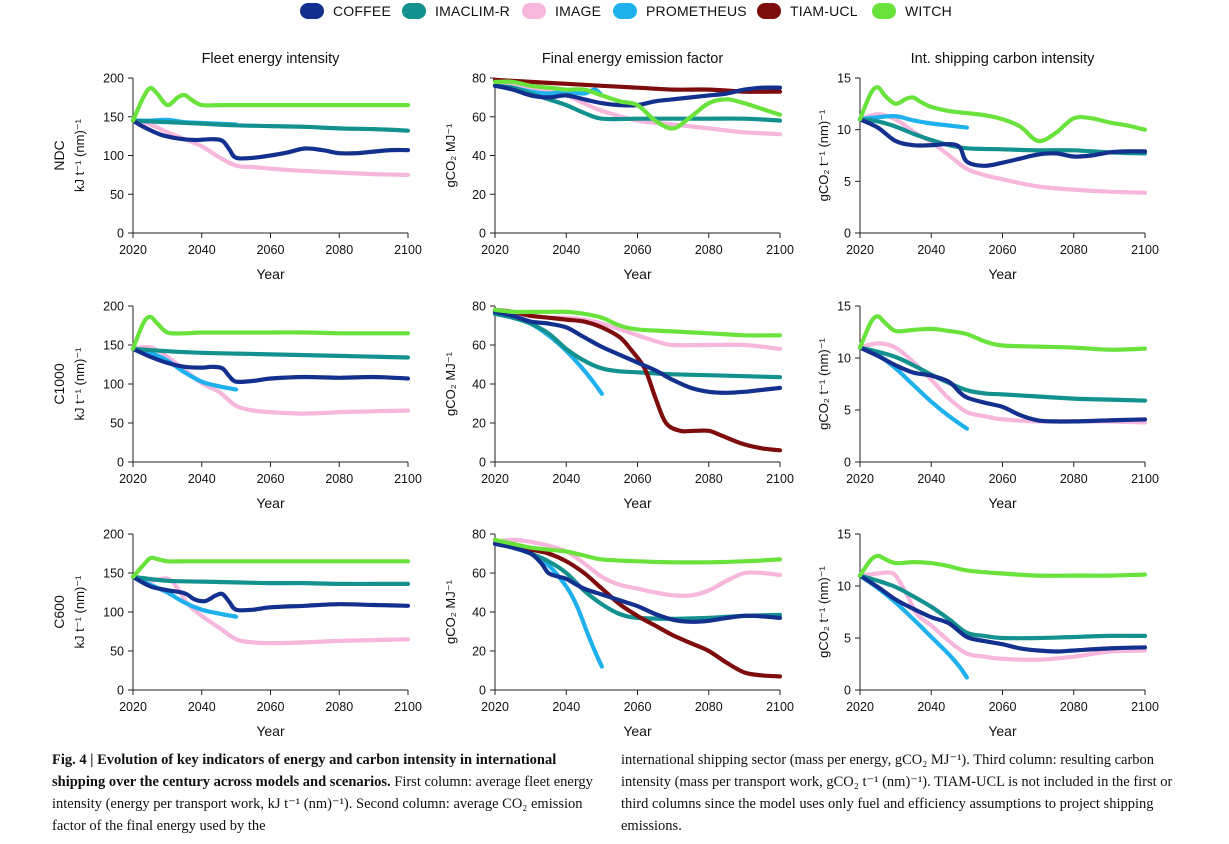 The height and width of the screenshot is (844, 1229). Describe the element at coordinates (113, 307) in the screenshot. I see `y-tick-label: 200` at that location.